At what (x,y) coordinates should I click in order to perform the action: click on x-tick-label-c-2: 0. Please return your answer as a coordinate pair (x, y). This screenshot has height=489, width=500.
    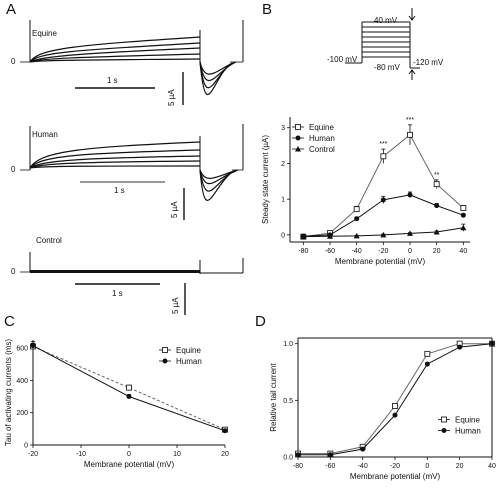
    Looking at the image, I should click on (129, 454).